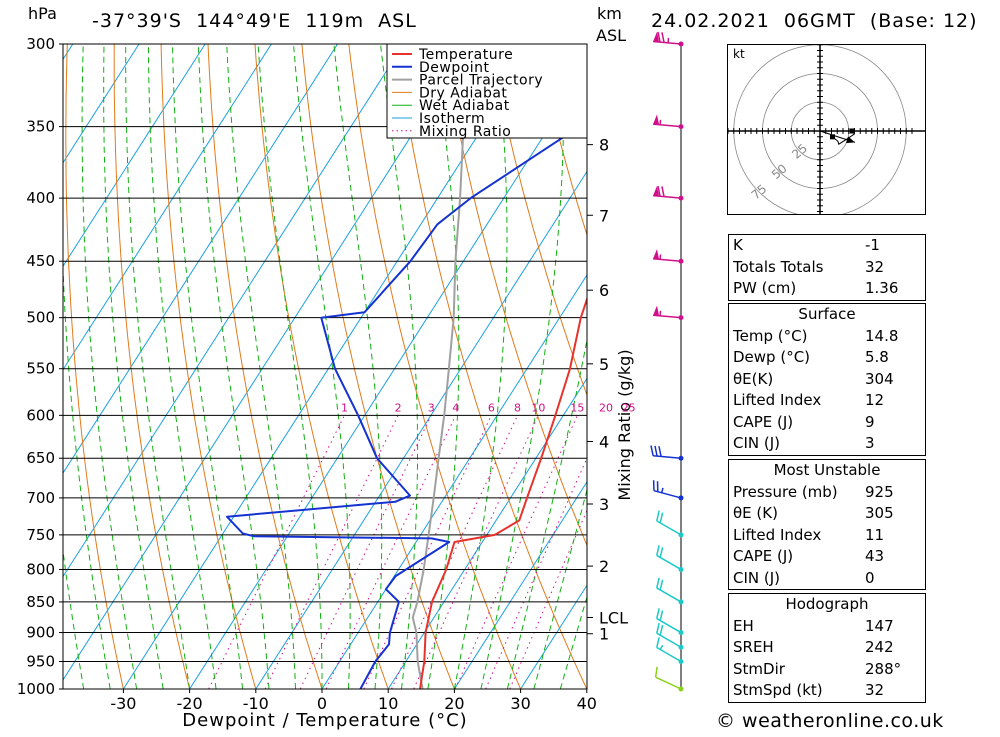 Image resolution: width=1000 pixels, height=737 pixels. What do you see at coordinates (777, 401) in the screenshot?
I see `row-label: Lifted Index` at bounding box center [777, 401].